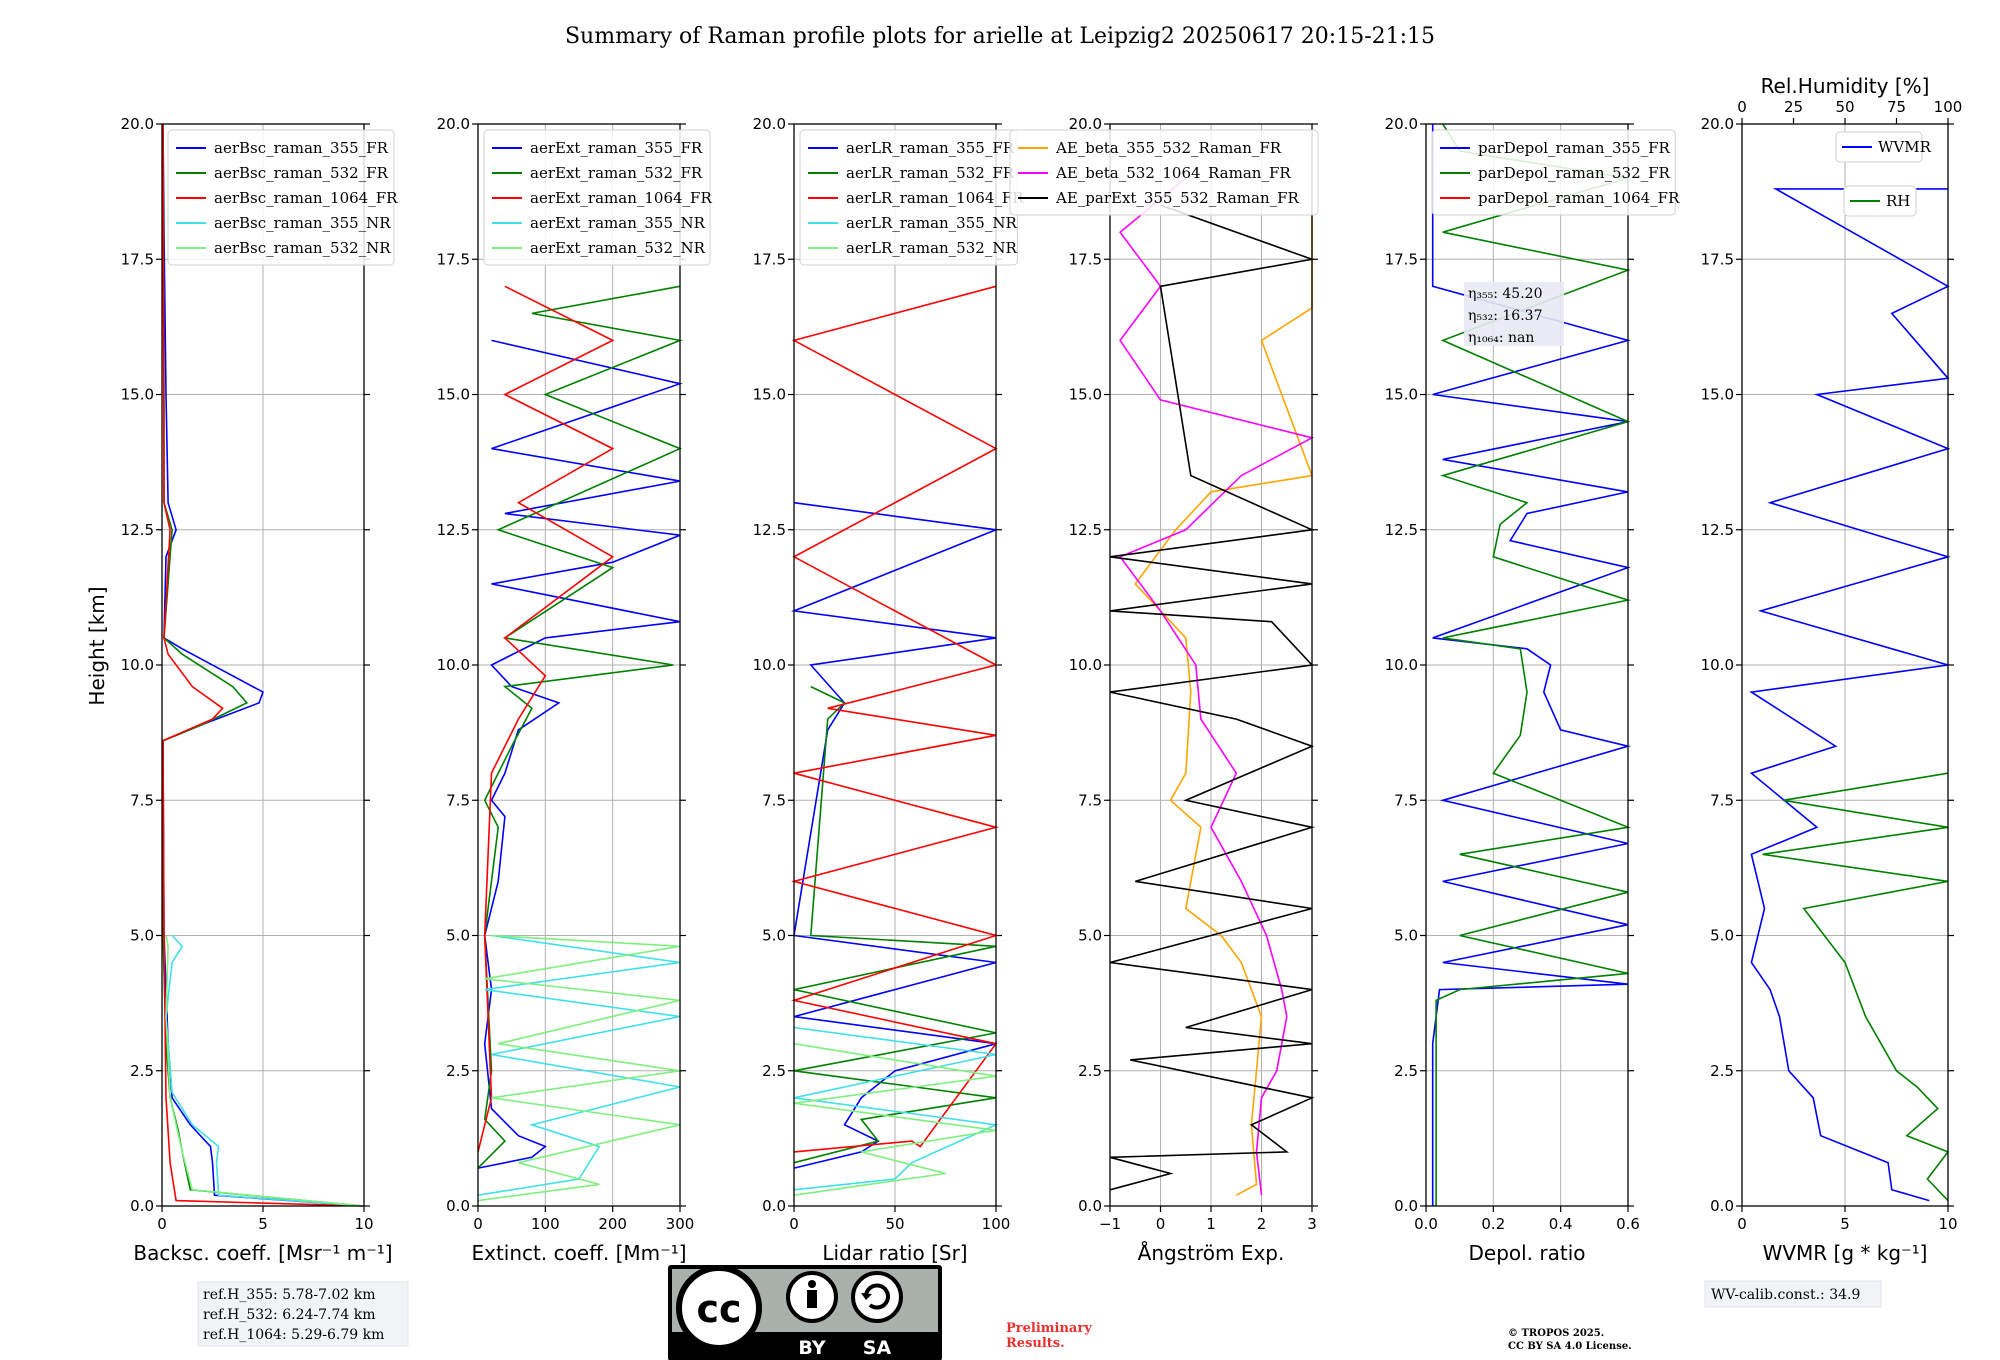 The image size is (2000, 1360). Describe the element at coordinates (1110, 1224) in the screenshot. I see `x-tick-label: −1` at that location.